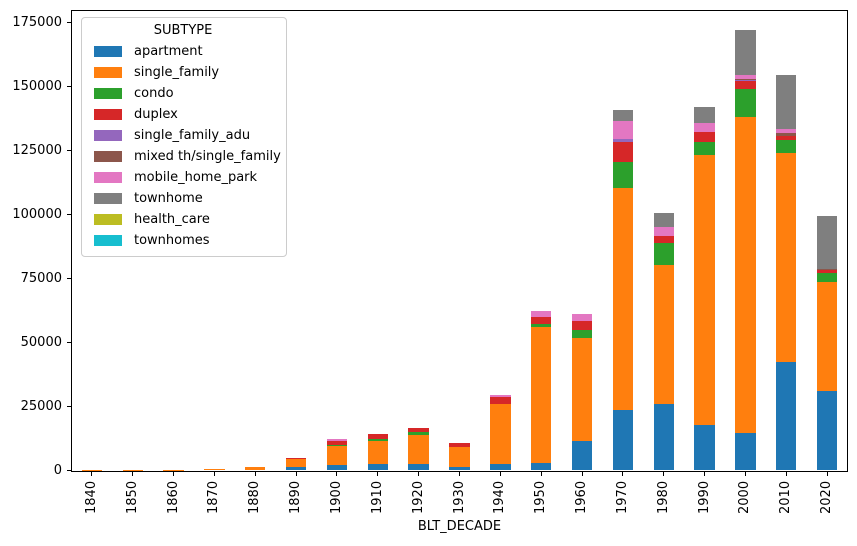 This screenshot has height=546, width=857. Describe the element at coordinates (582, 497) in the screenshot. I see `x-tick-label: 1960` at that location.